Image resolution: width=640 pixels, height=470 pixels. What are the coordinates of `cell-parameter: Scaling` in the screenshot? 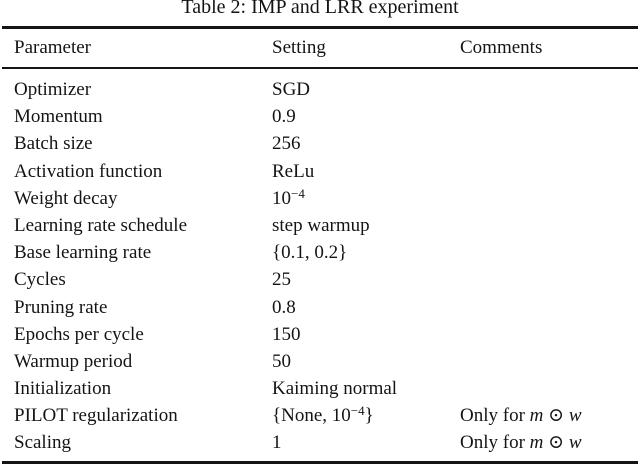 It's located at (42, 443).